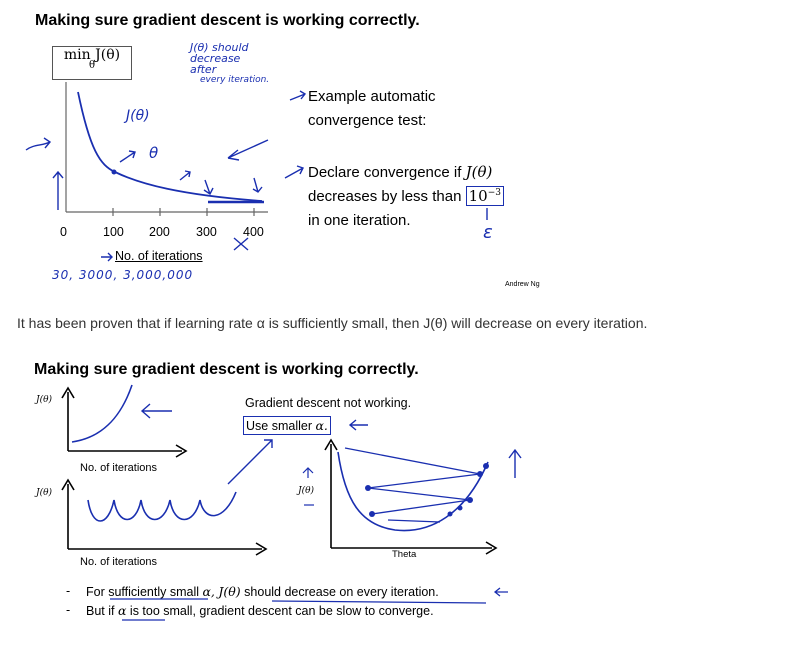  What do you see at coordinates (113, 232) in the screenshot?
I see `x-tick-100: 100` at bounding box center [113, 232].